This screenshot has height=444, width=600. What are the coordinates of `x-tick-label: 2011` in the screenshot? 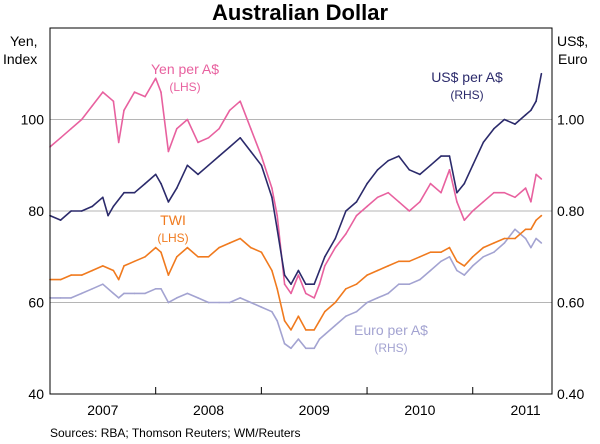 It's located at (526, 410).